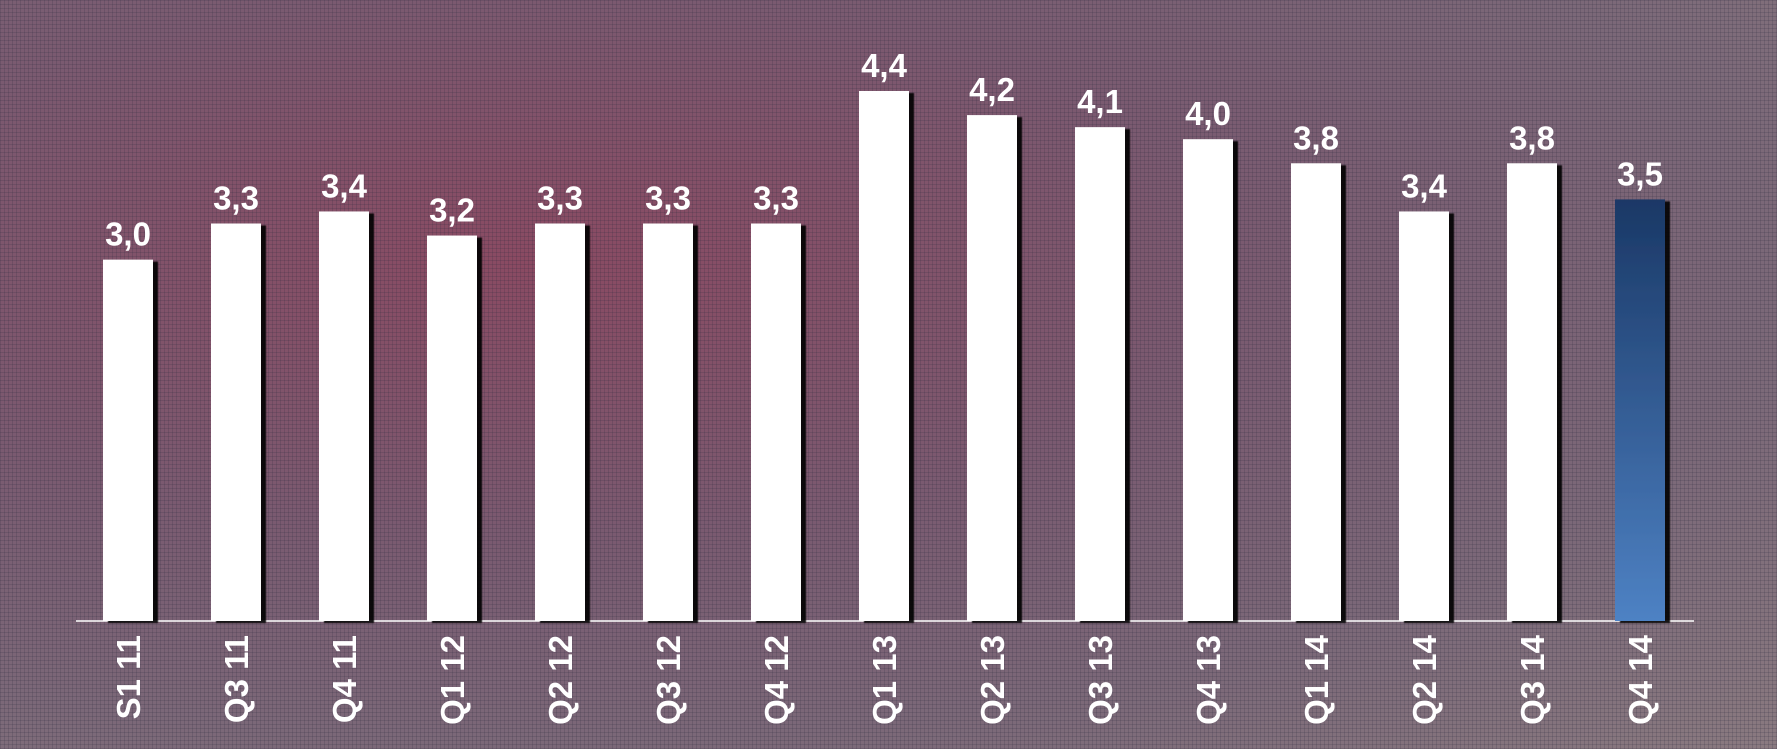 The width and height of the screenshot is (1777, 749). What do you see at coordinates (1208, 113) in the screenshot?
I see `value-label: 4,0` at bounding box center [1208, 113].